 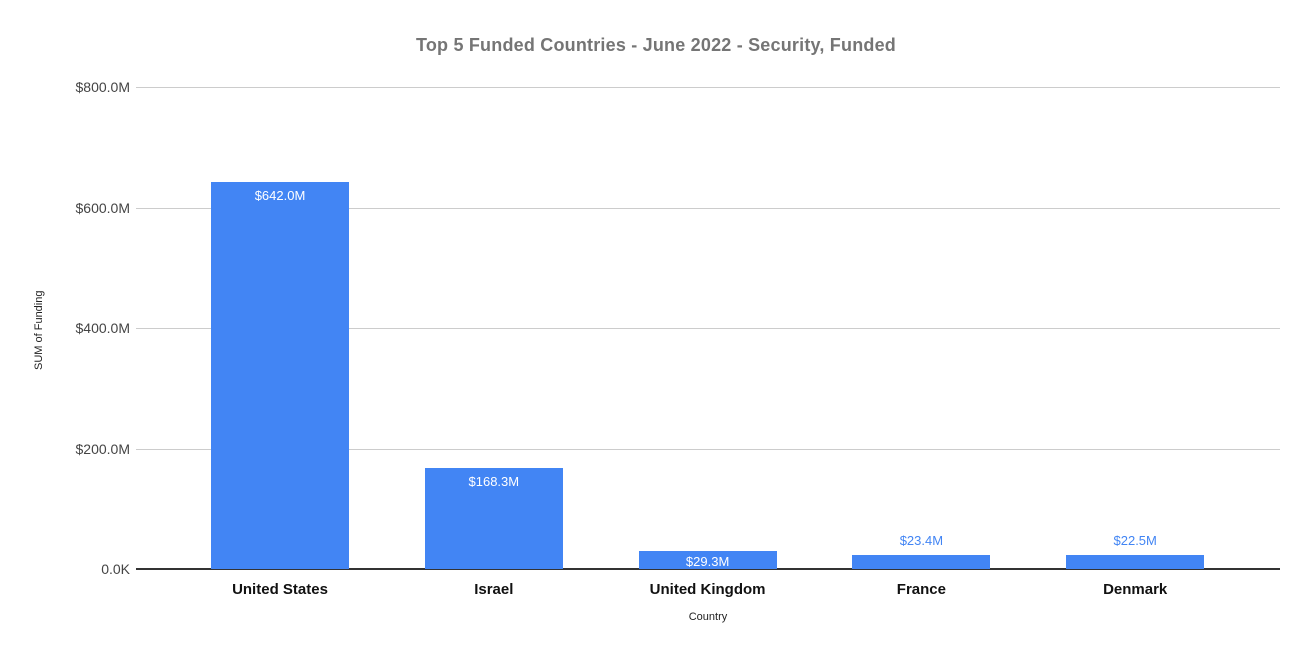 I want to click on bar-denmark, so click(x=1135, y=562).